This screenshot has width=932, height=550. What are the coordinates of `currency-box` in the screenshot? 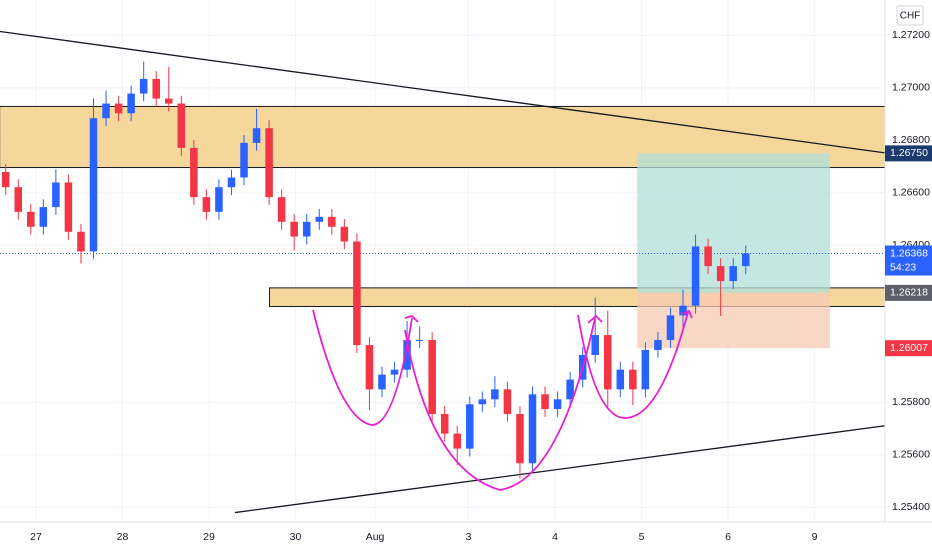 It's located at (910, 15).